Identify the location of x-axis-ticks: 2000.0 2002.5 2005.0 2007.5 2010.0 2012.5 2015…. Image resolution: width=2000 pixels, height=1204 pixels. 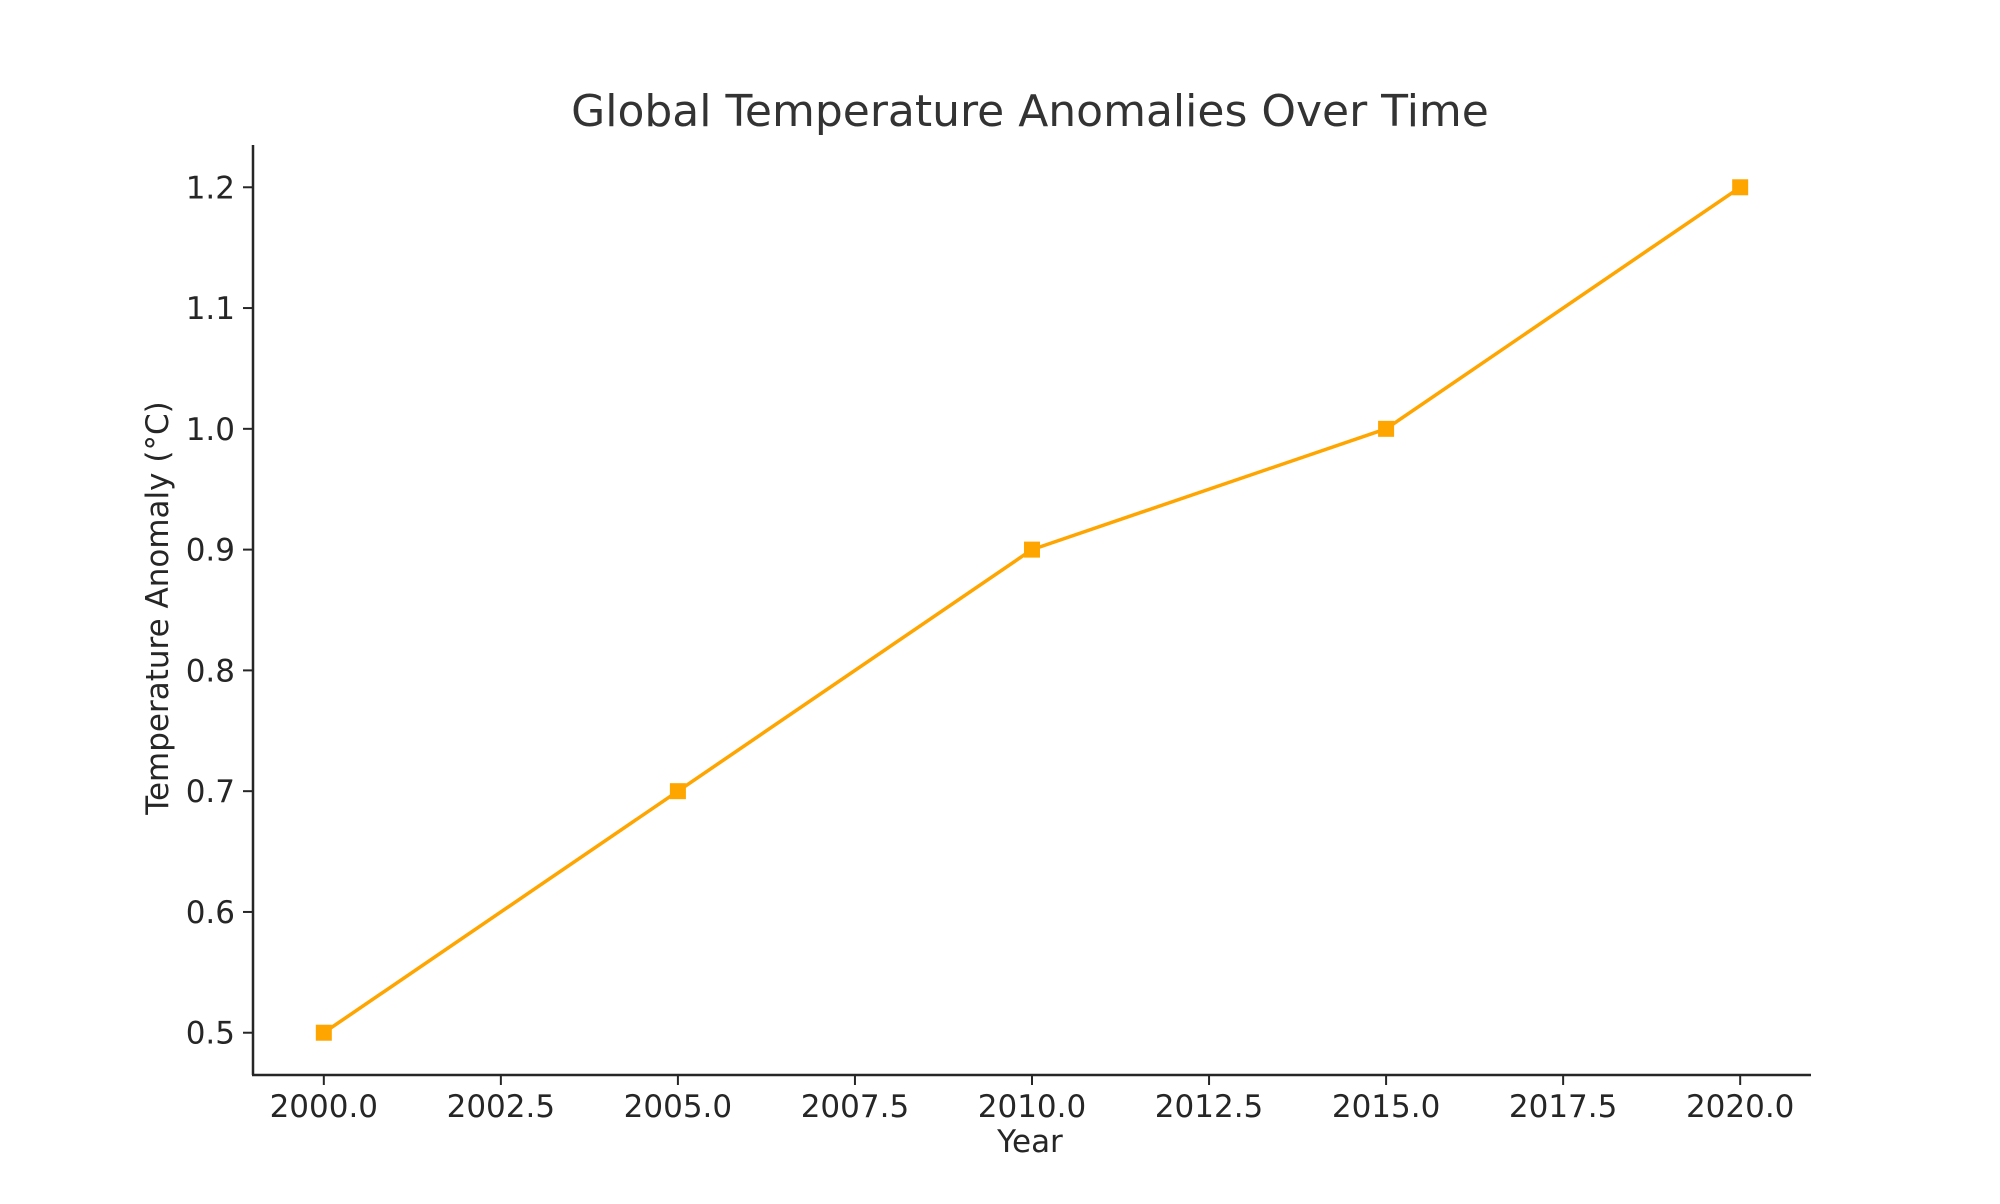
(1032, 1100).